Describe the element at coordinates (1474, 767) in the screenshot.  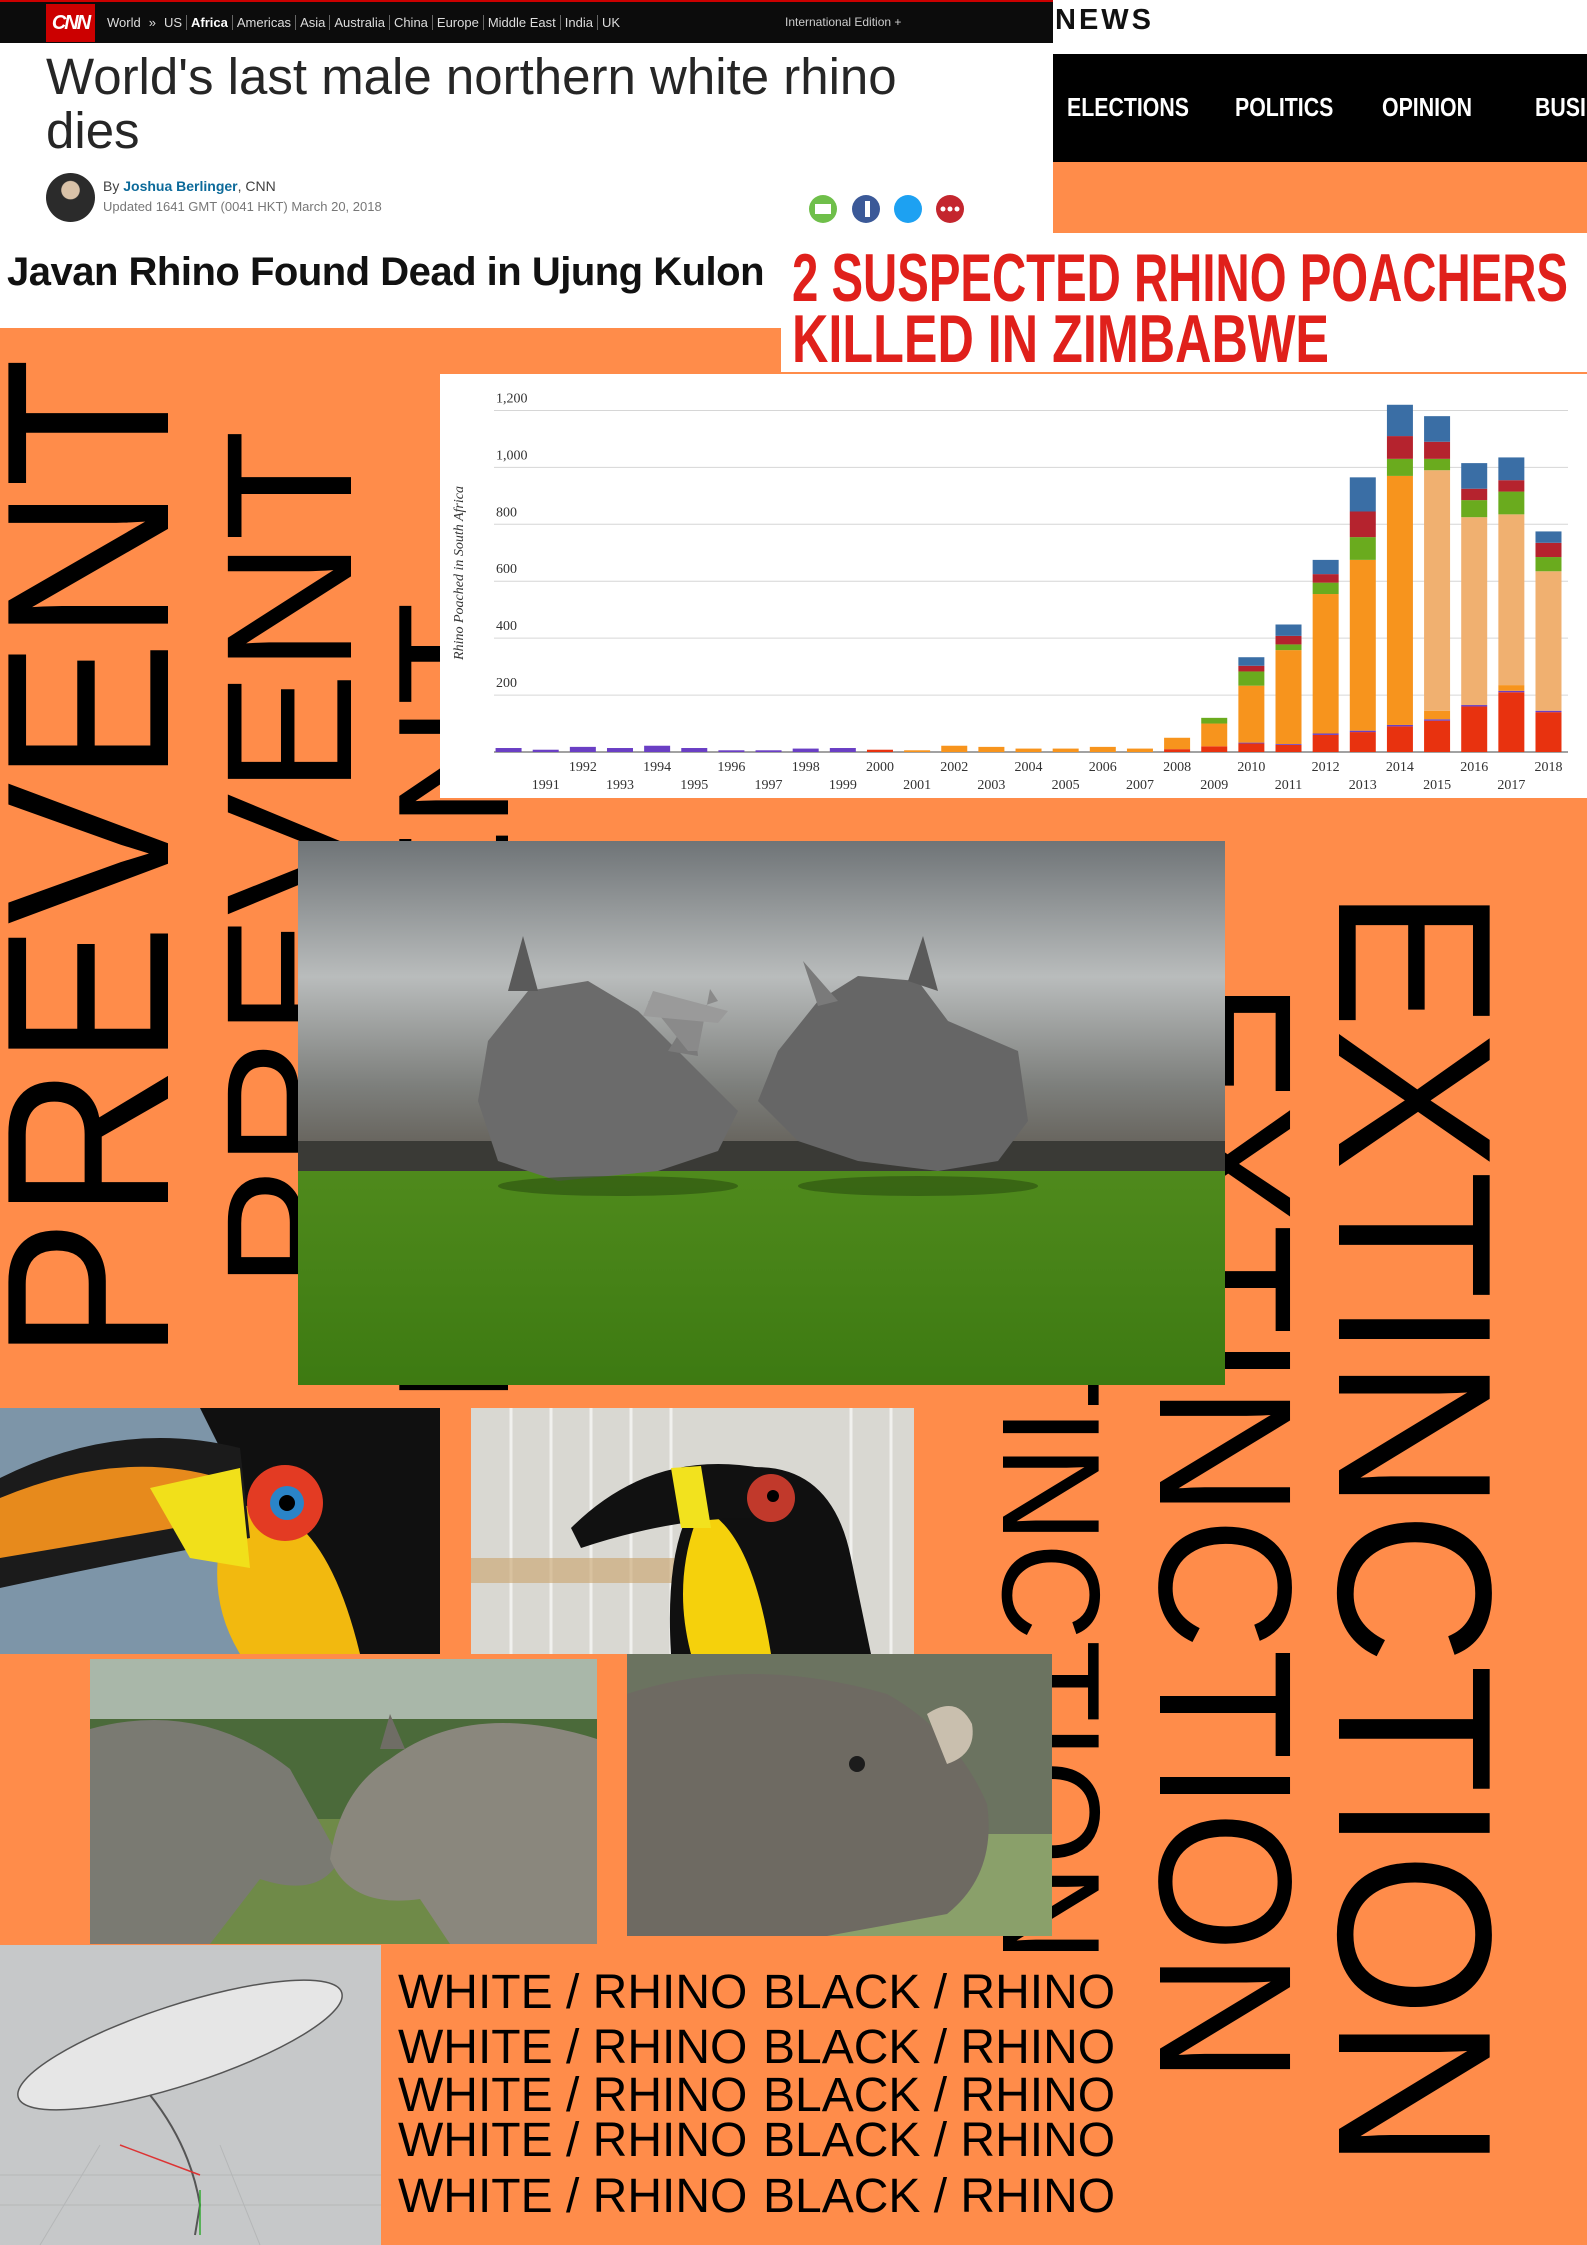
I see `x-tick-label: 2016` at that location.